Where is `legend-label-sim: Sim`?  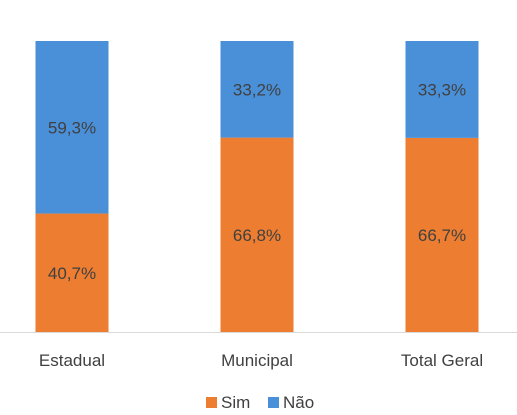
legend-label-sim: Sim is located at coordinates (235, 402).